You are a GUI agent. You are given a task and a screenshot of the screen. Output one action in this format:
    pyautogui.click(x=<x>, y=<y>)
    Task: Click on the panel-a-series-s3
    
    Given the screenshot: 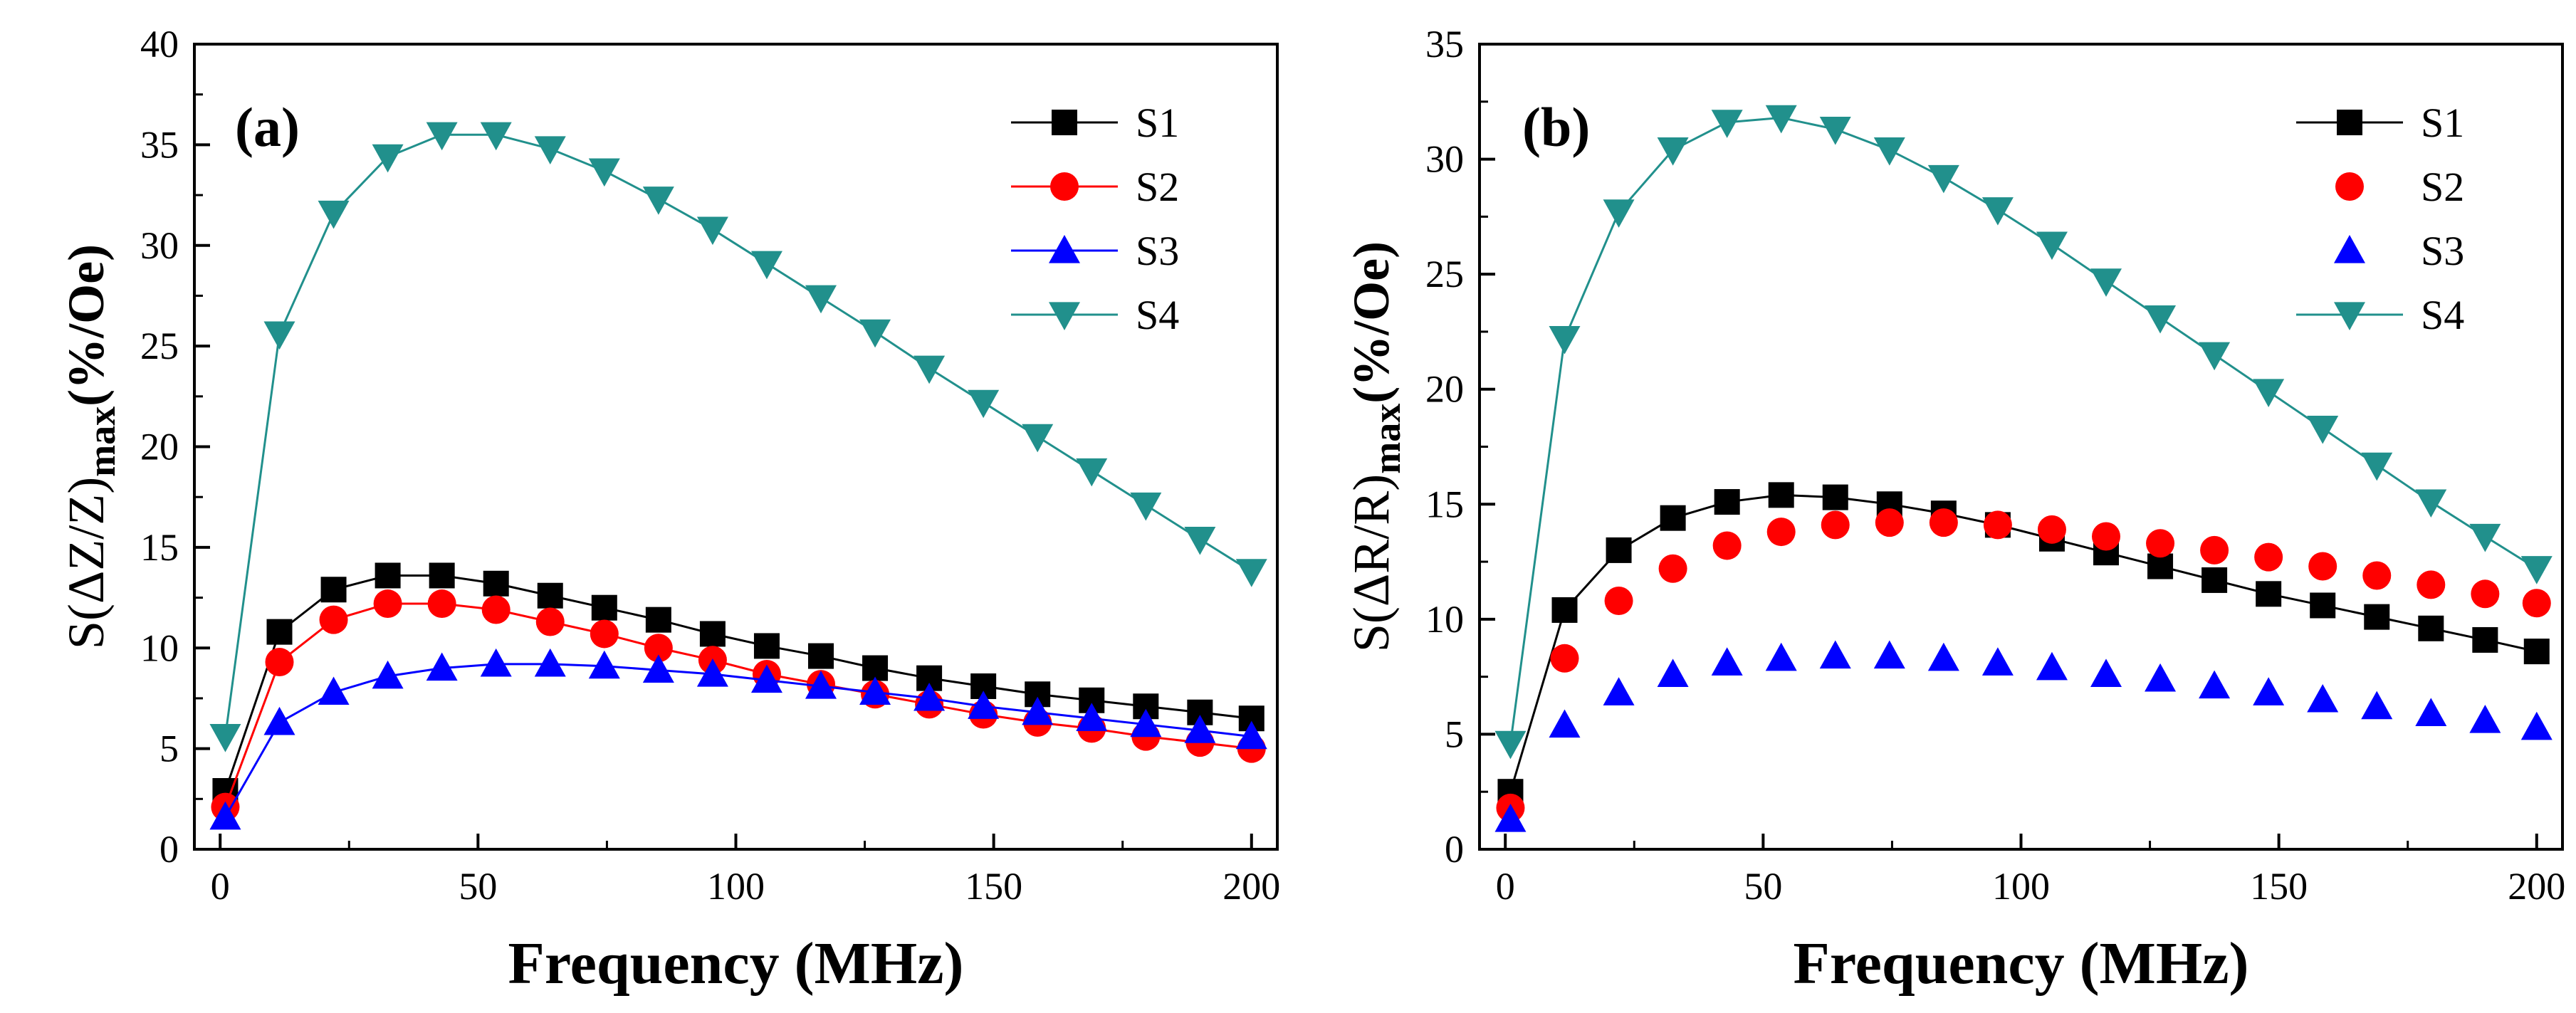 What is the action you would take?
    pyautogui.click(x=738, y=739)
    